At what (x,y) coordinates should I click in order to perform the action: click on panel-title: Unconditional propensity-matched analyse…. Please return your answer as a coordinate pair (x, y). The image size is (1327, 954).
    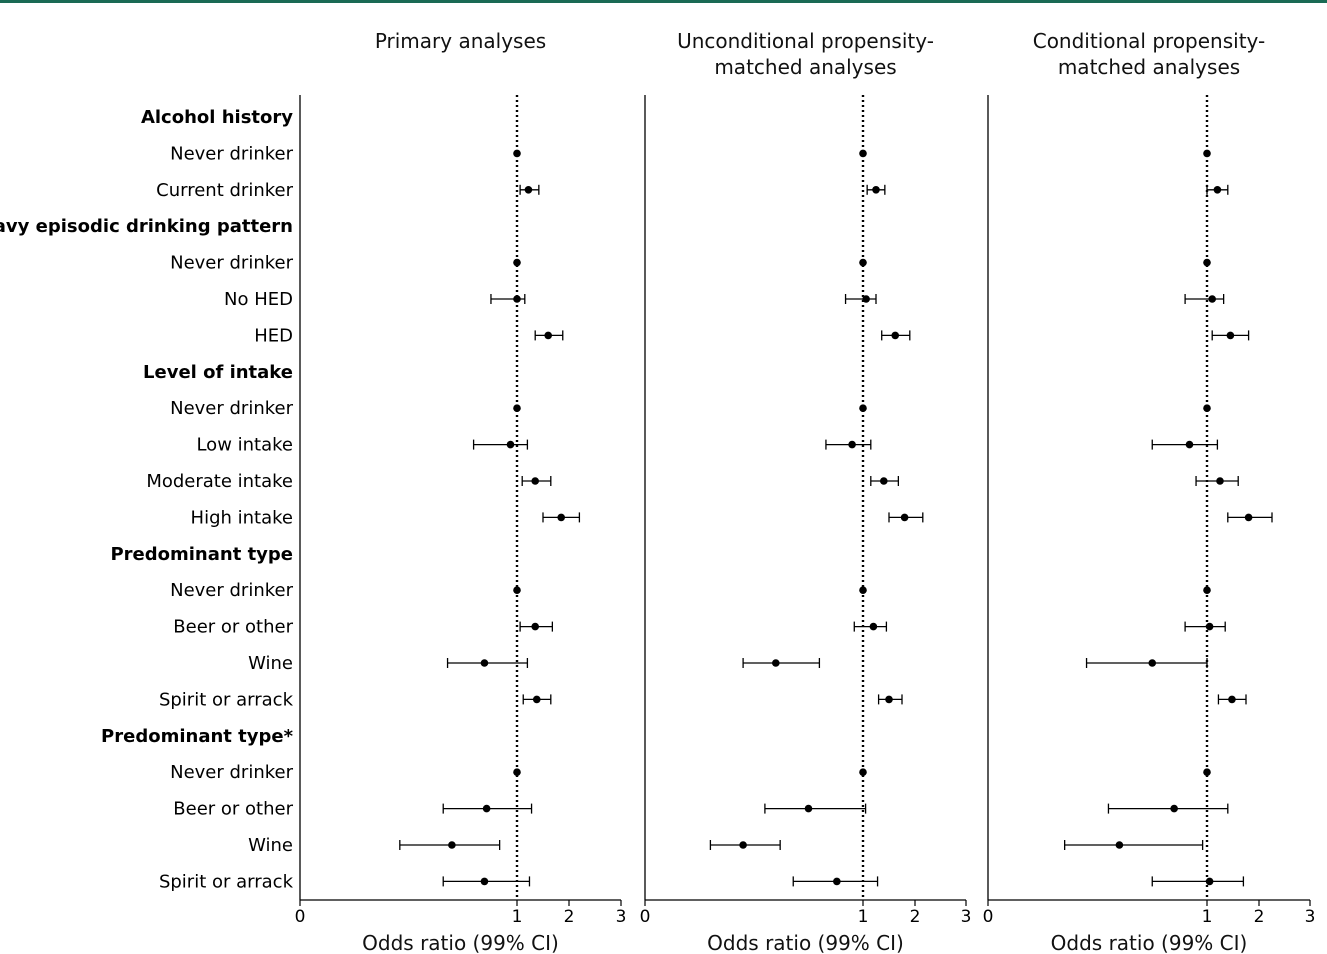
    Looking at the image, I should click on (805, 54).